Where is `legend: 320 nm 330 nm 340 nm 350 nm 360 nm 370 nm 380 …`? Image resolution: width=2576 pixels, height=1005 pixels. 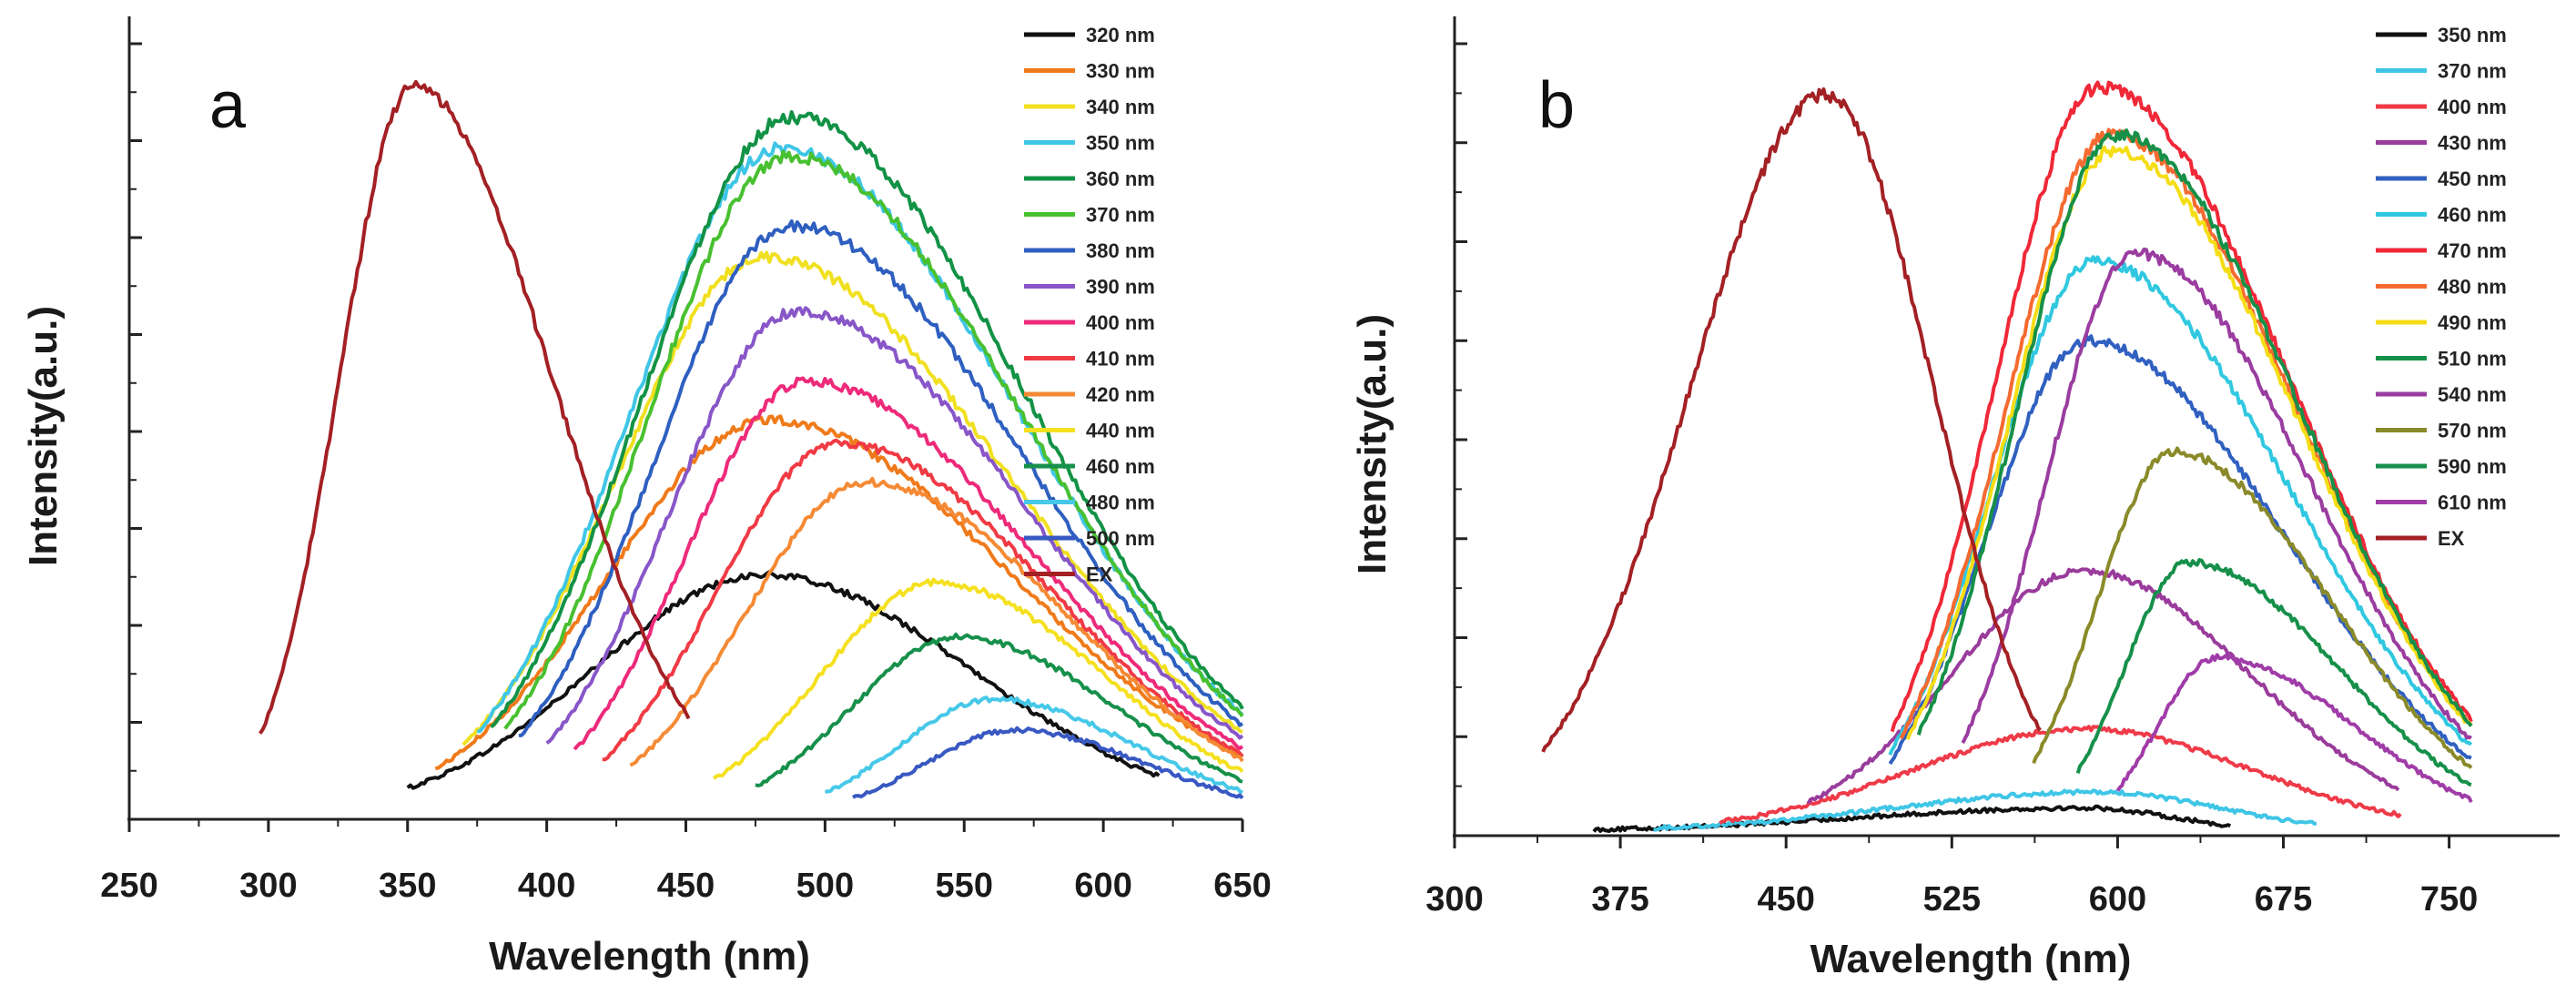 legend: 320 nm 330 nm 340 nm 350 nm 360 nm 370 nm 380 … is located at coordinates (1089, 305).